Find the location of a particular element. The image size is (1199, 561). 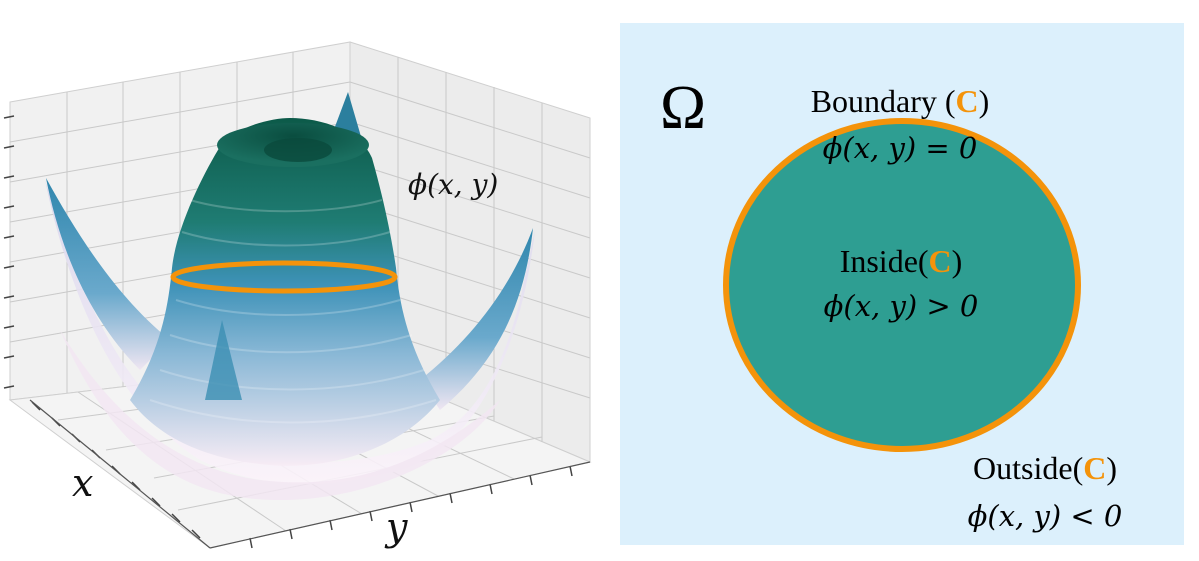

outside-label: Outside(C) is located at coordinates (1045, 468).